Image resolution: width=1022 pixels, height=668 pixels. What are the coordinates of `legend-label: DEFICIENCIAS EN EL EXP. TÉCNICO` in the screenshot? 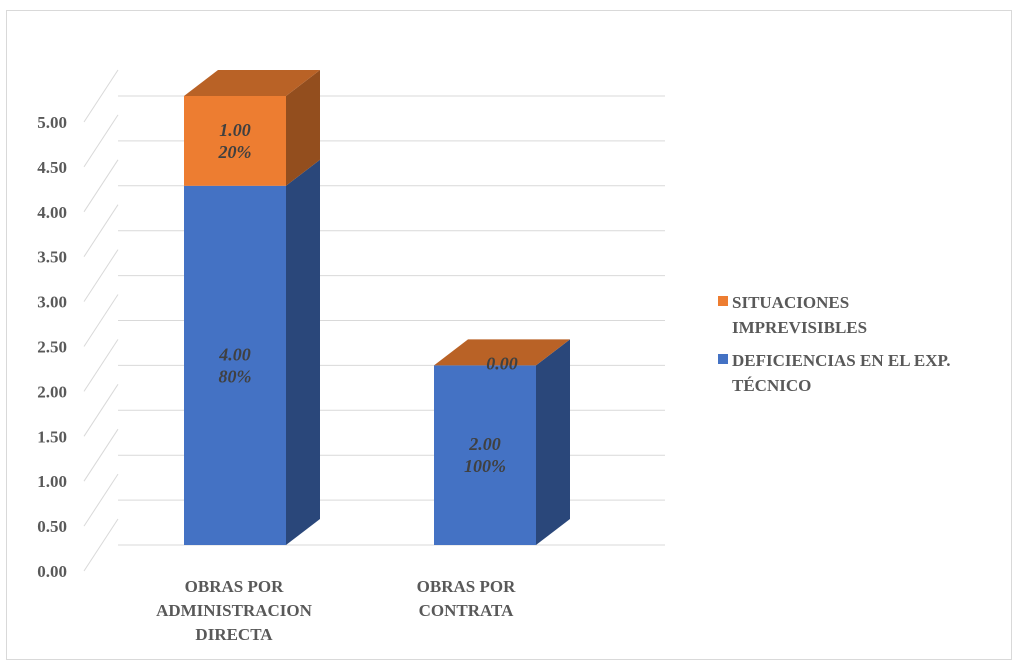 It's located at (841, 373).